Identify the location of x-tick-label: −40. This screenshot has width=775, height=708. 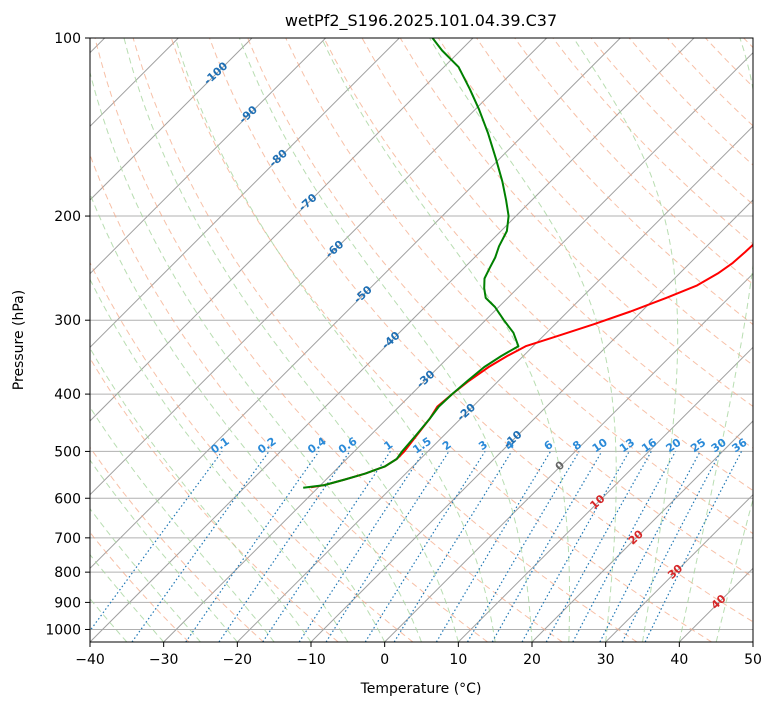
(90, 660).